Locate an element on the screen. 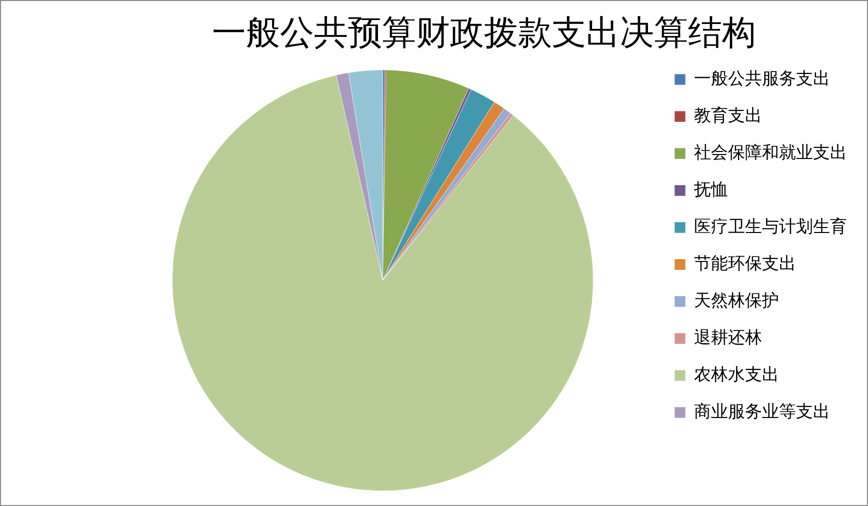 The width and height of the screenshot is (868, 506). legend-label: 农林水支出 is located at coordinates (736, 374).